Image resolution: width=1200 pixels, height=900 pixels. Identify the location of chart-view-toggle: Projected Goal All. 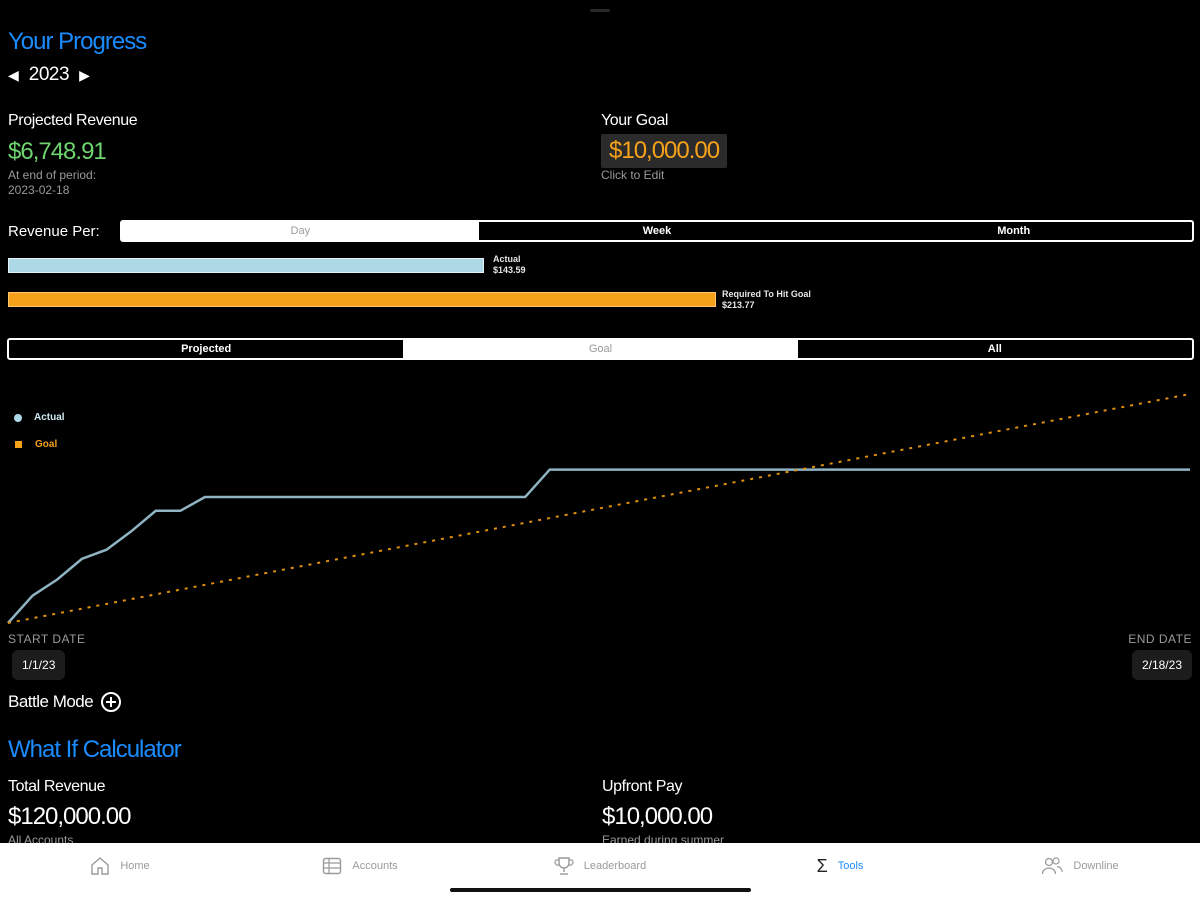
(600, 349).